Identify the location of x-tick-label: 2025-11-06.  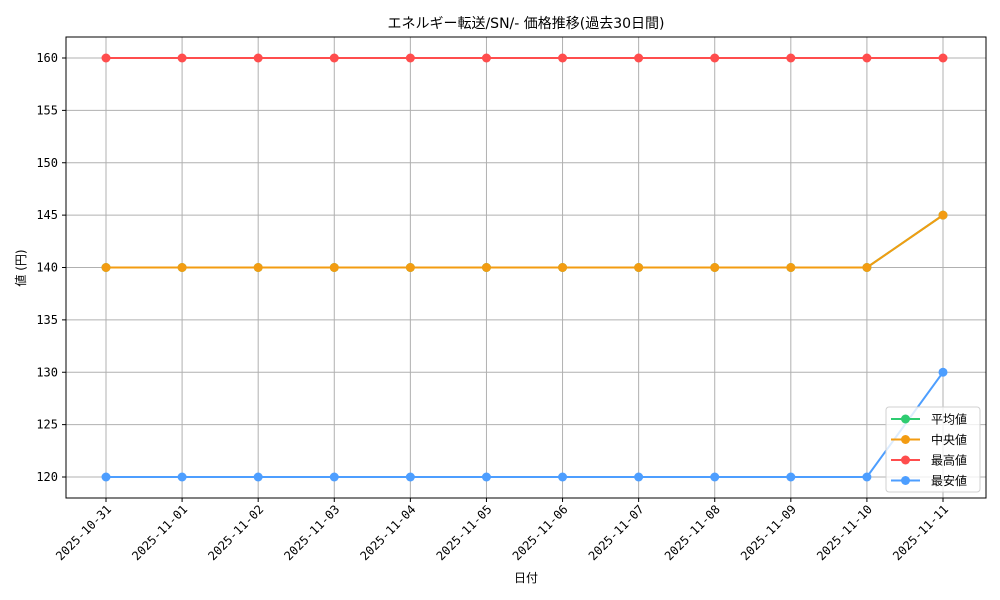
(540, 532).